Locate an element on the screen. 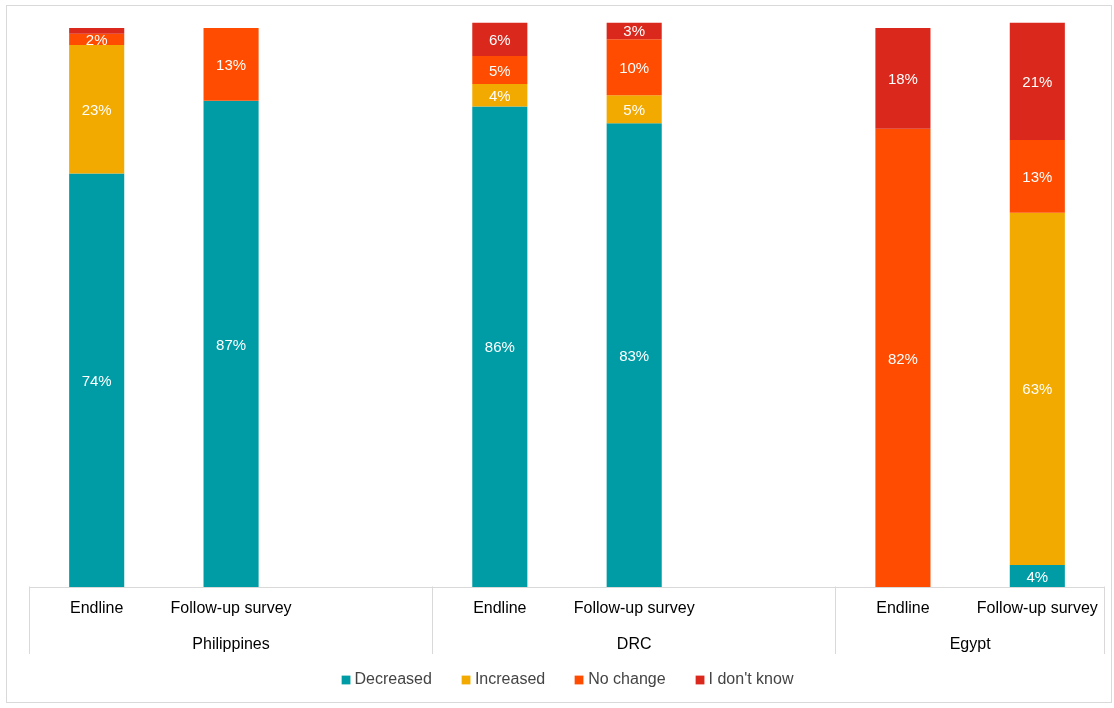 This screenshot has width=1114, height=708. data-label: 74% is located at coordinates (96, 381).